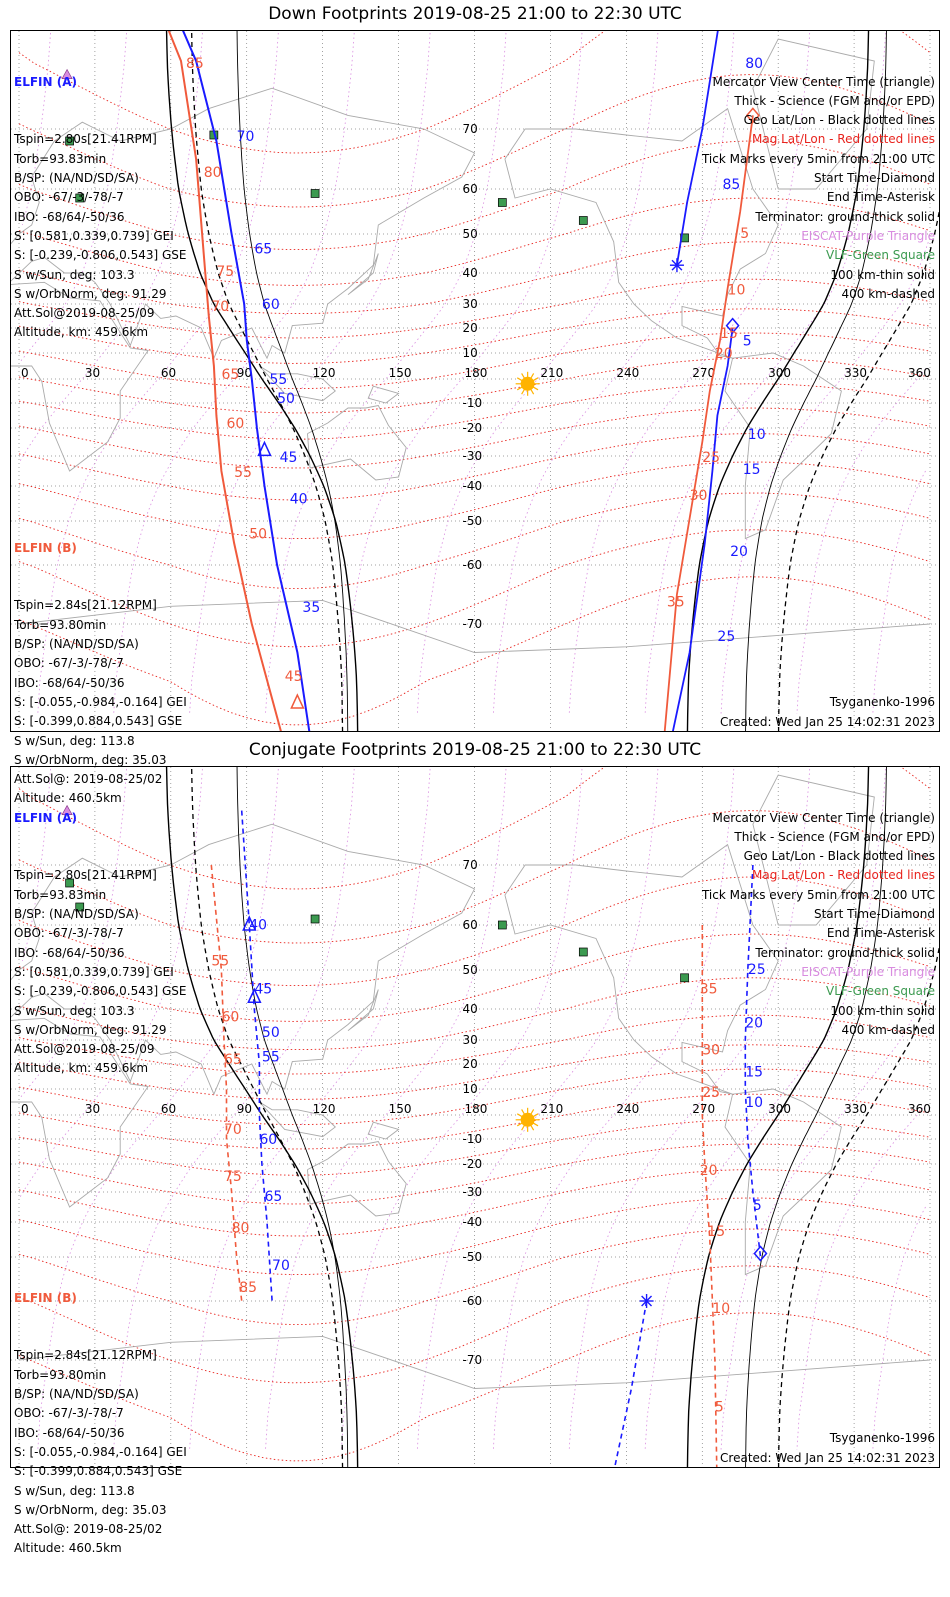 The image size is (950, 1597). I want to click on lon-tick-label: 300, so click(779, 1109).